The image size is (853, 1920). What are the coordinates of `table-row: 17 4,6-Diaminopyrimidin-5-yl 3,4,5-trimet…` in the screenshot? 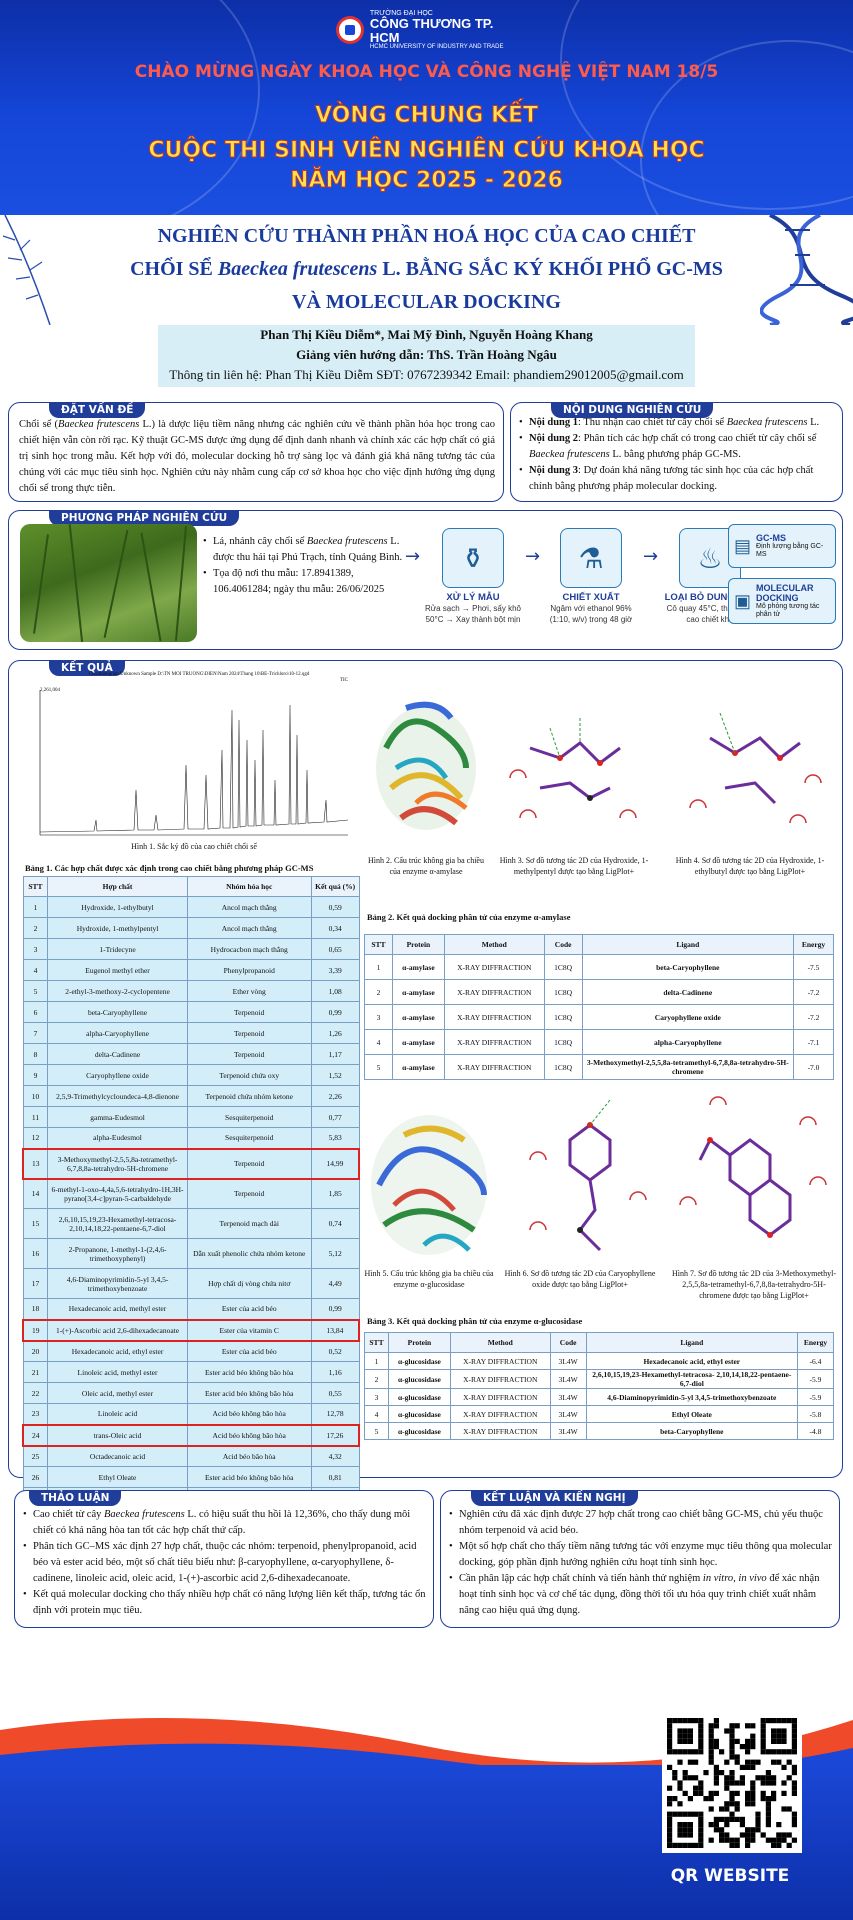 It's located at (191, 1283).